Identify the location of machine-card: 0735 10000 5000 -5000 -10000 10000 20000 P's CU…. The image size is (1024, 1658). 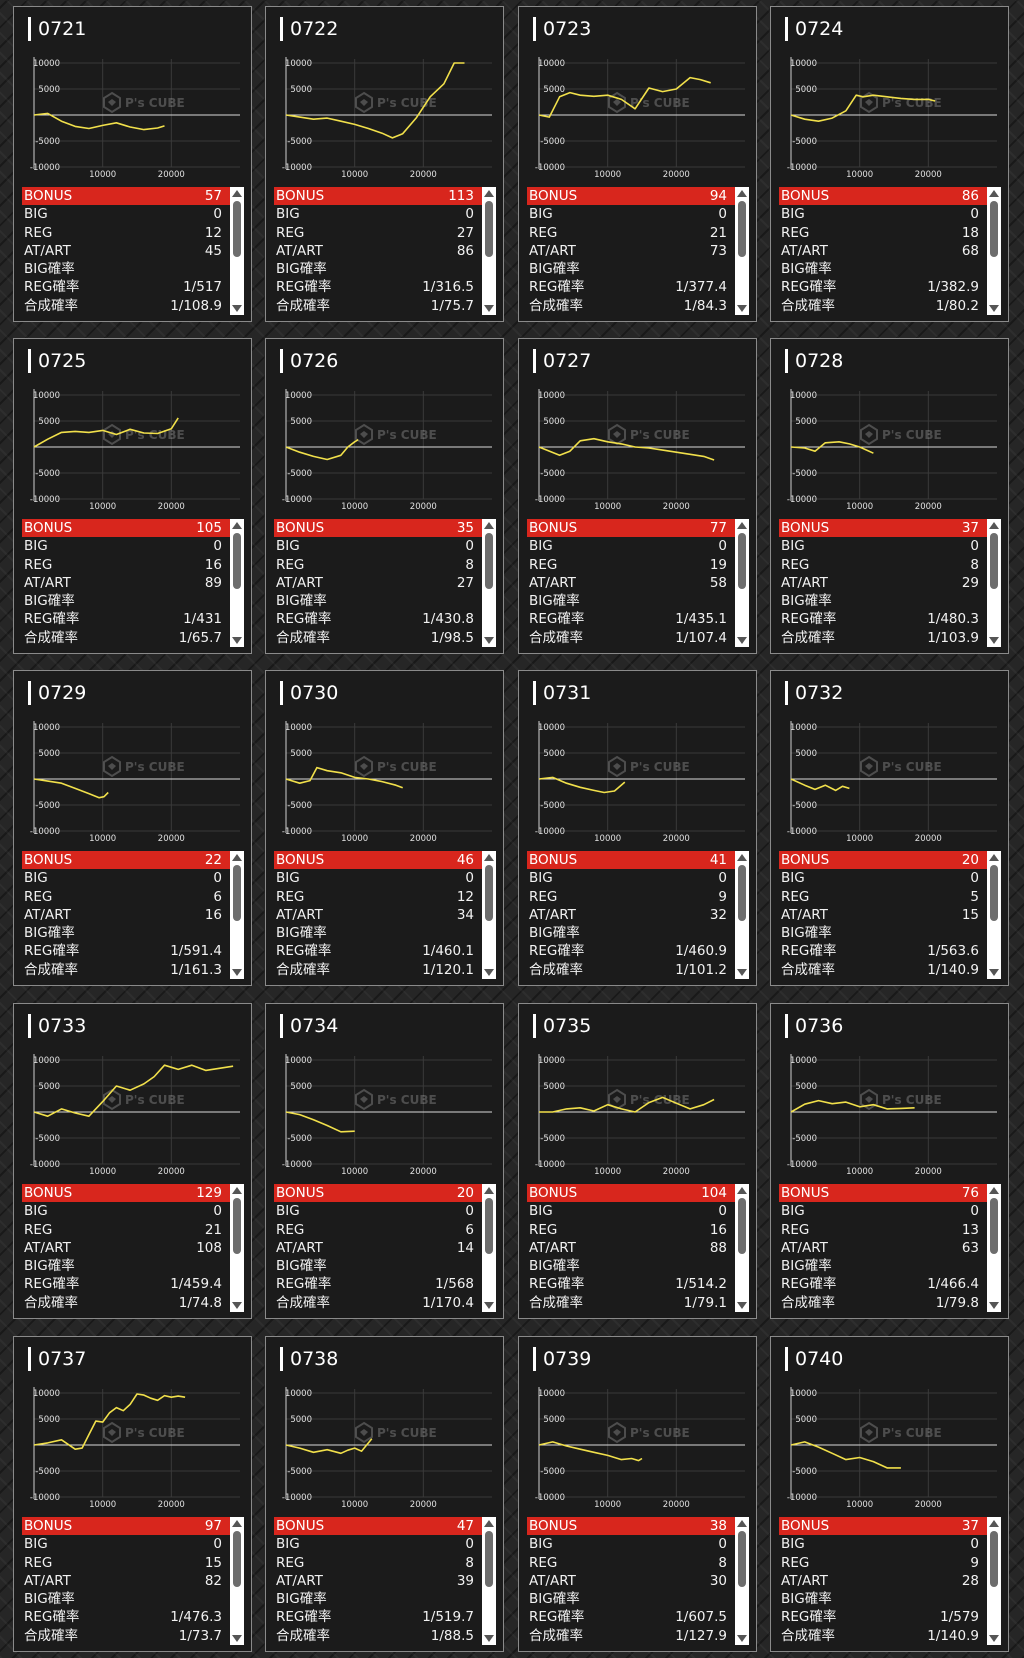
(637, 1161).